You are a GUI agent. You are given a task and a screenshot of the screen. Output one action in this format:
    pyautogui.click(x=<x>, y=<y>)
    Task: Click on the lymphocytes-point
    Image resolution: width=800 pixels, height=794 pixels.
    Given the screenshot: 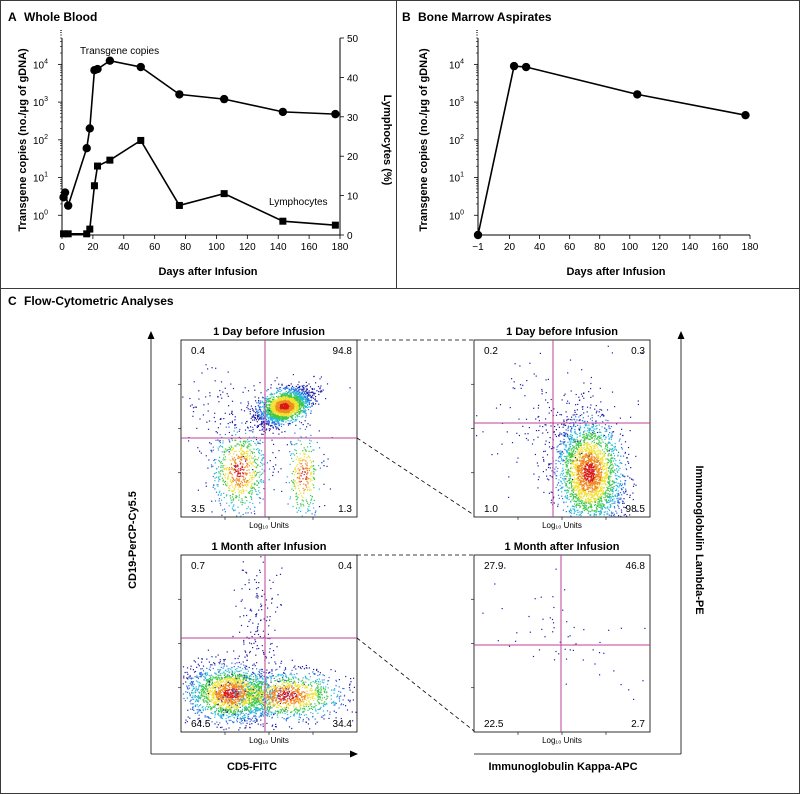 What is the action you would take?
    pyautogui.click(x=90, y=229)
    